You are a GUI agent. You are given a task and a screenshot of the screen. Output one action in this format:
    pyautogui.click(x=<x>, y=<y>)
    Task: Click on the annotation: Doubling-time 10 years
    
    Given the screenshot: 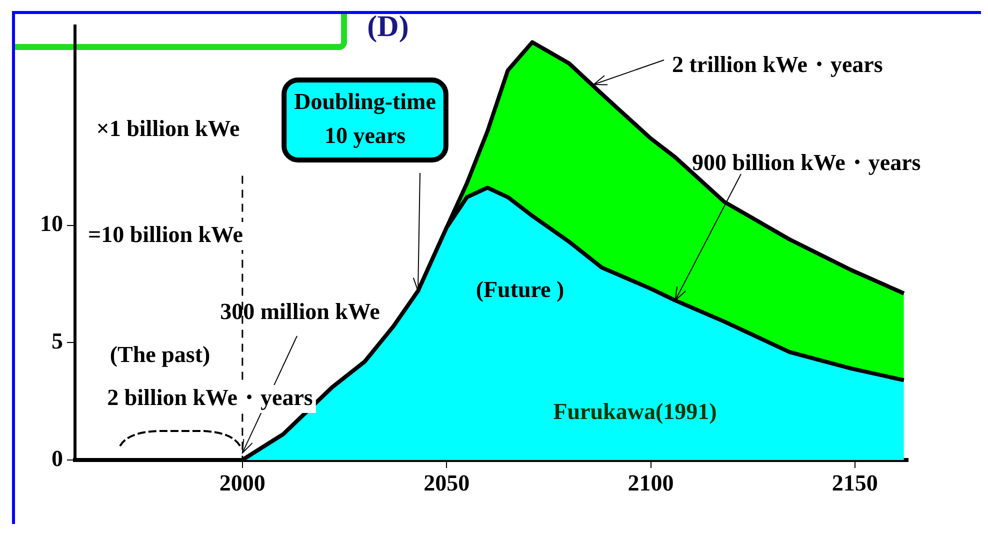 What is the action you would take?
    pyautogui.click(x=365, y=118)
    